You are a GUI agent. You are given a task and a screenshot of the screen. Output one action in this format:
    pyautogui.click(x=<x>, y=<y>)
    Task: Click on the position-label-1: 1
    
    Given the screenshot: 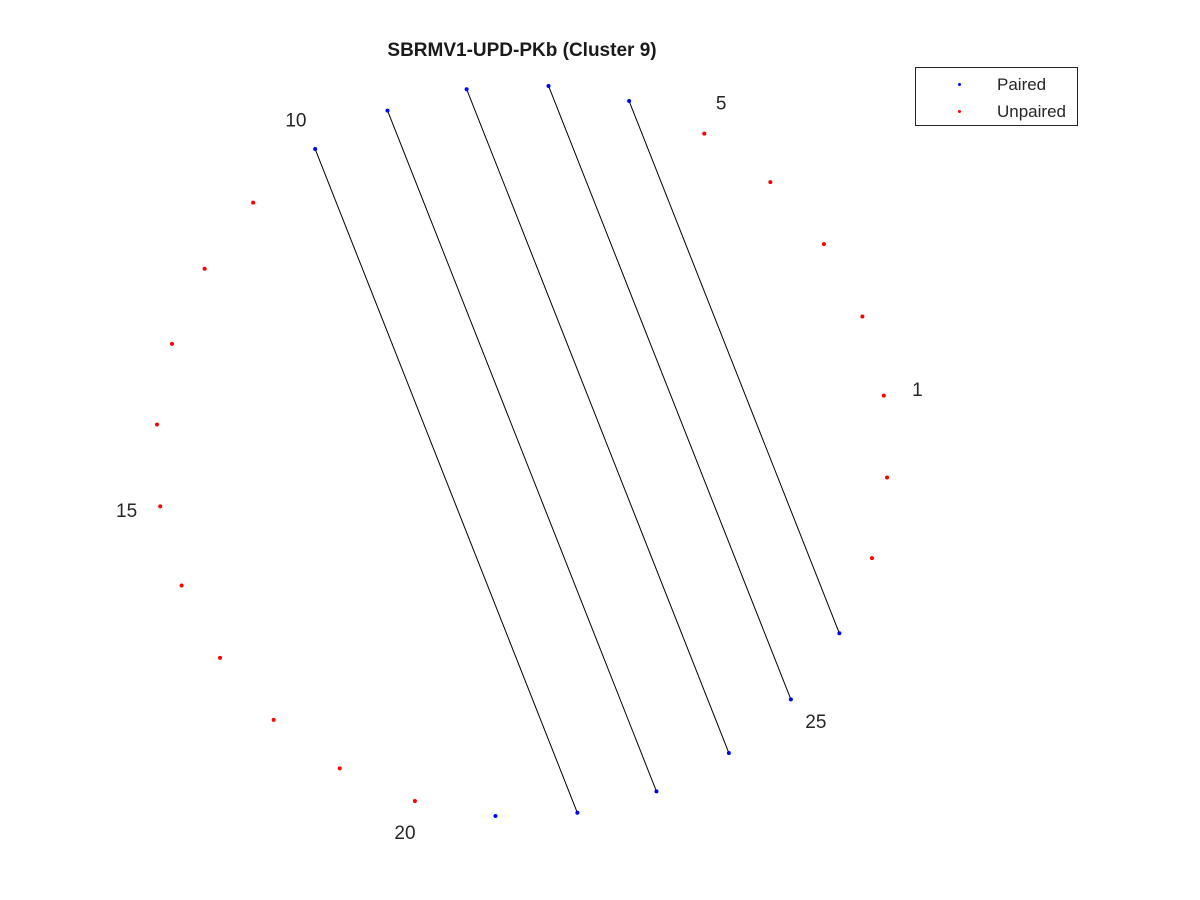 What is the action you would take?
    pyautogui.click(x=917, y=390)
    